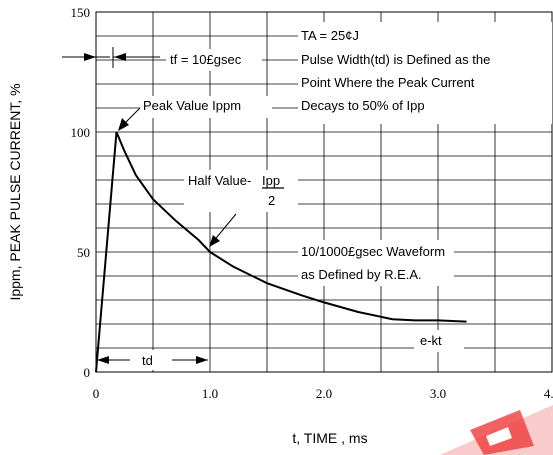 The width and height of the screenshot is (553, 455). I want to click on x-tick-label: 2.0, so click(324, 393).